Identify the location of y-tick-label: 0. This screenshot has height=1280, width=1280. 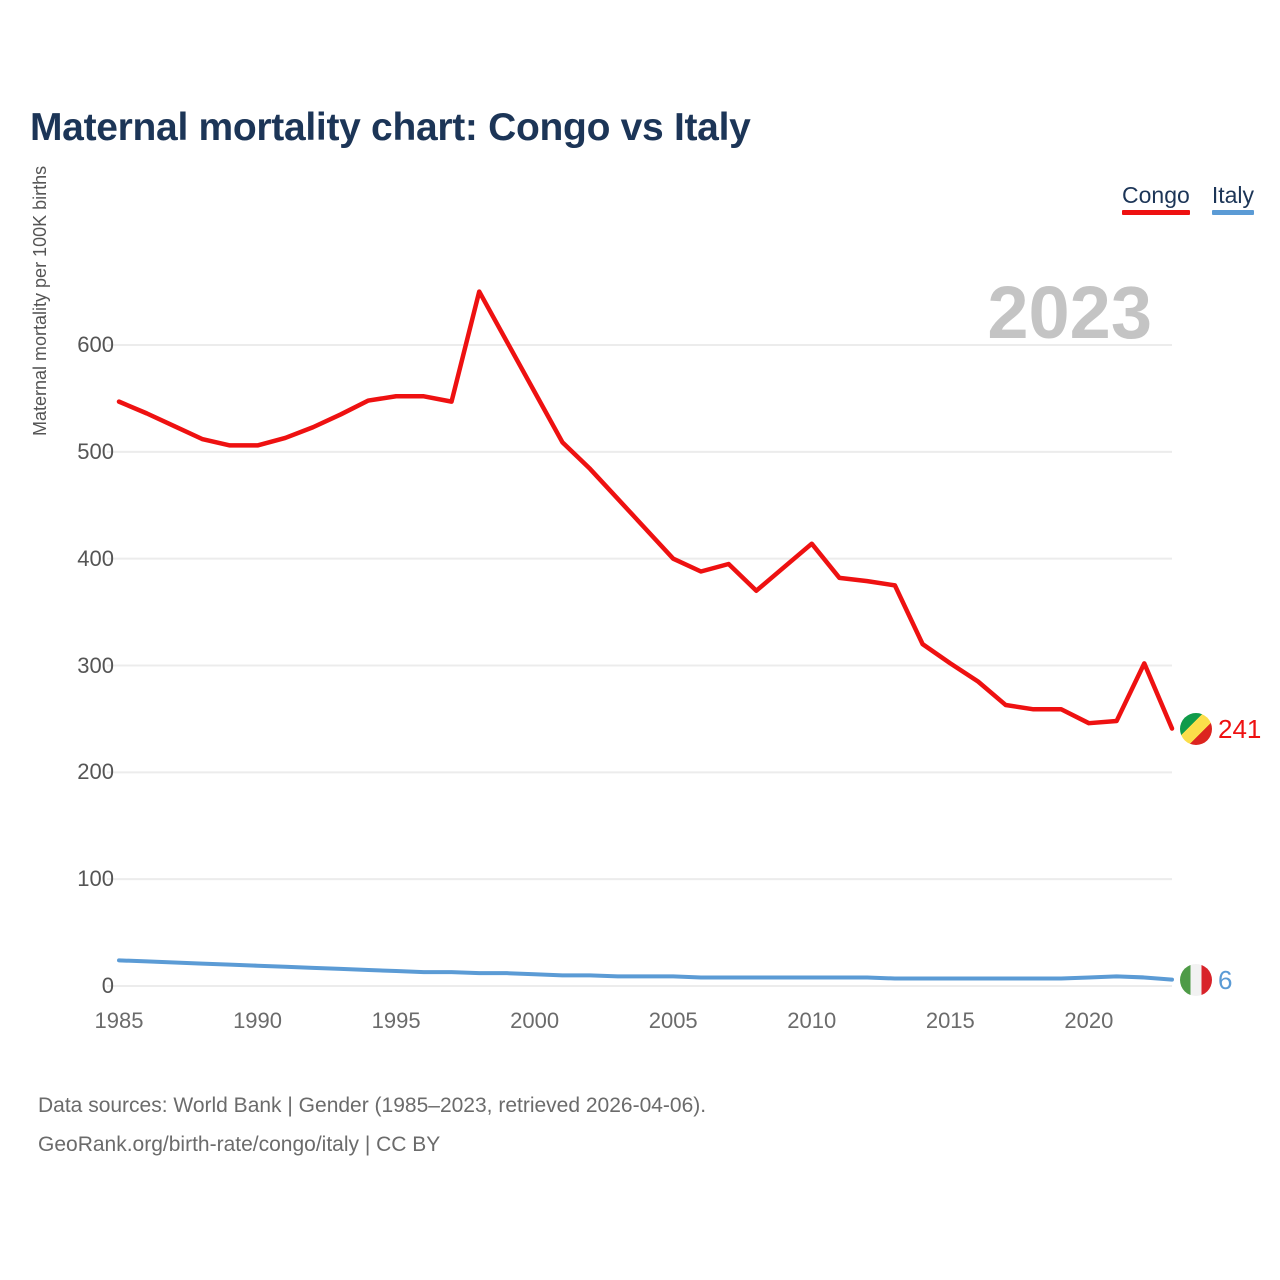
(107, 985).